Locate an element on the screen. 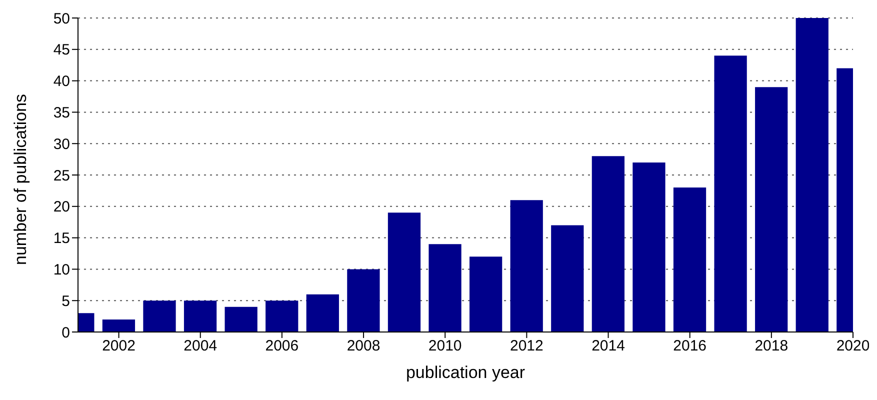 This screenshot has width=877, height=400. x-tick-label: 2002 is located at coordinates (119, 346).